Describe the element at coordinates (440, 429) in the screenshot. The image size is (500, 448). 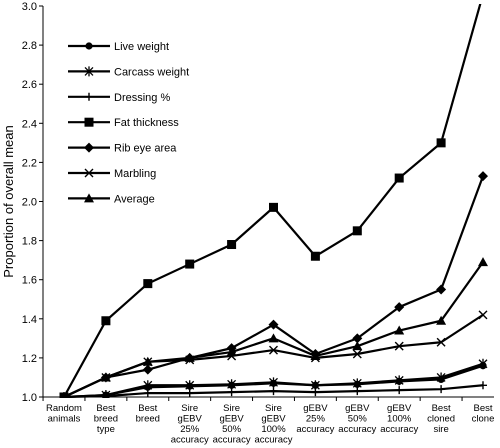
I see `x-tick-label-line: sire` at that location.